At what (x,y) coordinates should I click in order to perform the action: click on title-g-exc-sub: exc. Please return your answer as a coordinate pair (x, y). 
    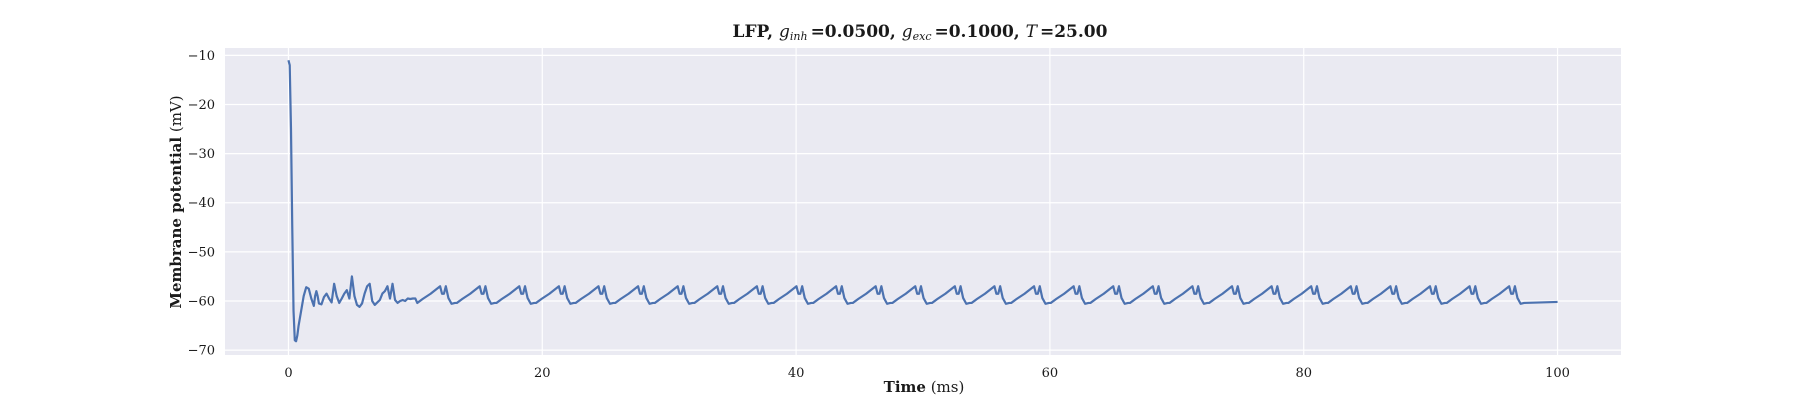
    Looking at the image, I should click on (922, 36).